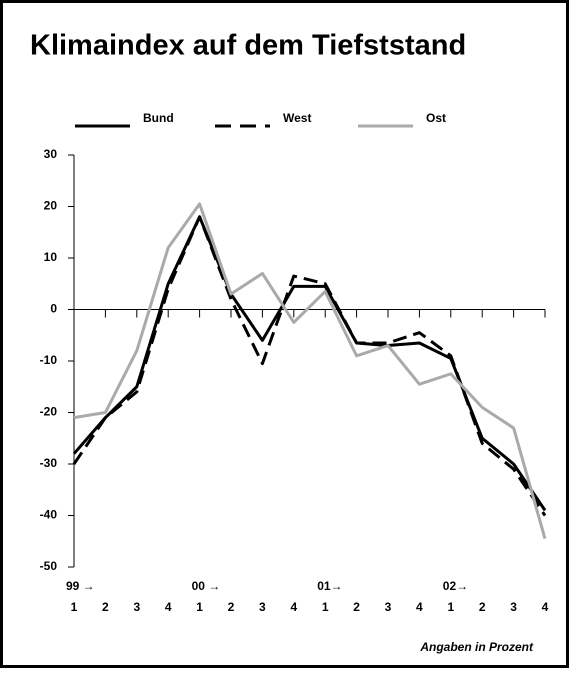  Describe the element at coordinates (49, 566) in the screenshot. I see `y-tick-label: -50` at that location.